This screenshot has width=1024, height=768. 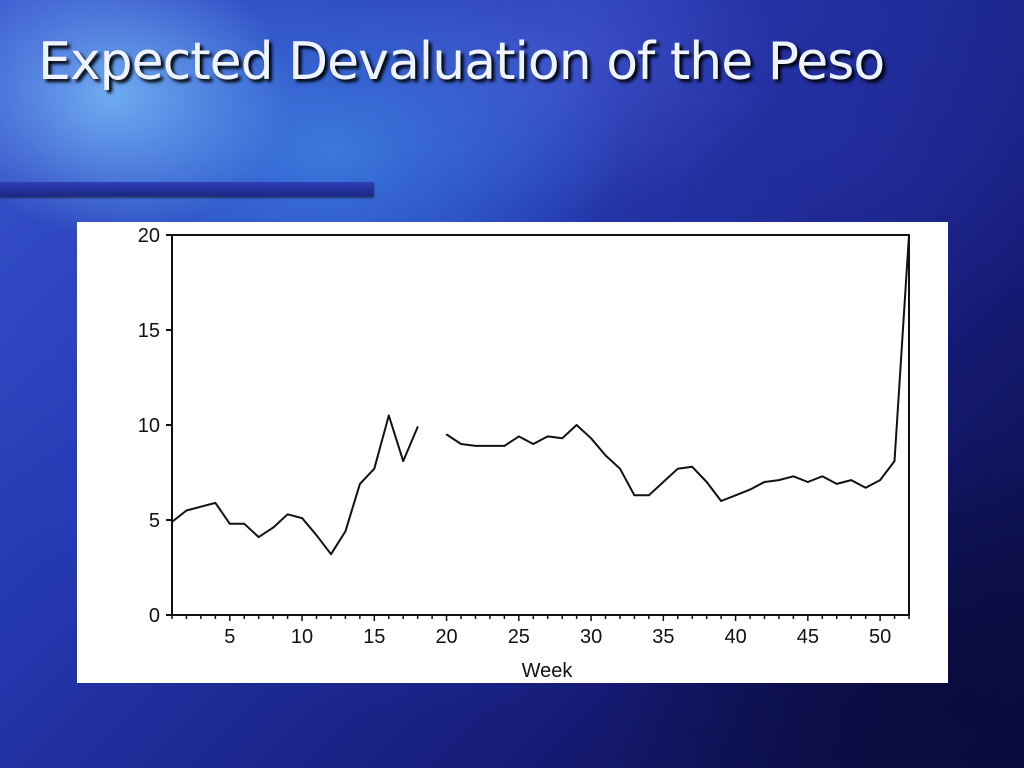 What do you see at coordinates (295, 485) in the screenshot?
I see `series-line-segment` at bounding box center [295, 485].